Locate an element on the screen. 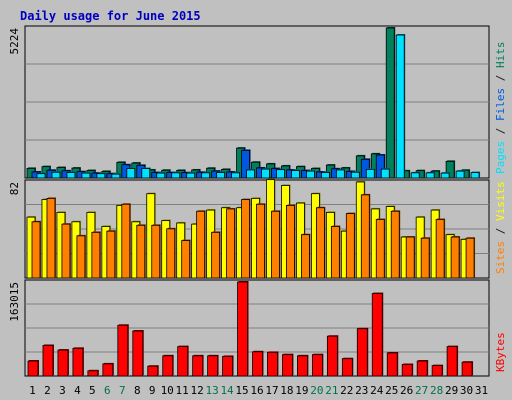 The width and height of the screenshot is (512, 400). x-tick-label: 27 is located at coordinates (421, 390).